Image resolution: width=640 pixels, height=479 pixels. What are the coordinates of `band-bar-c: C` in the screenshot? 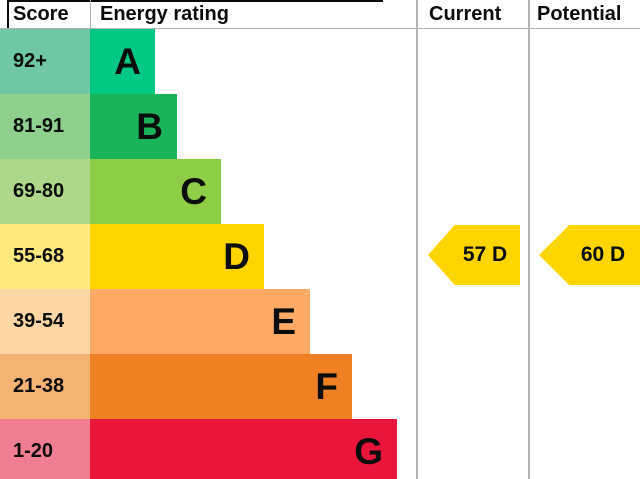 It's located at (155, 191).